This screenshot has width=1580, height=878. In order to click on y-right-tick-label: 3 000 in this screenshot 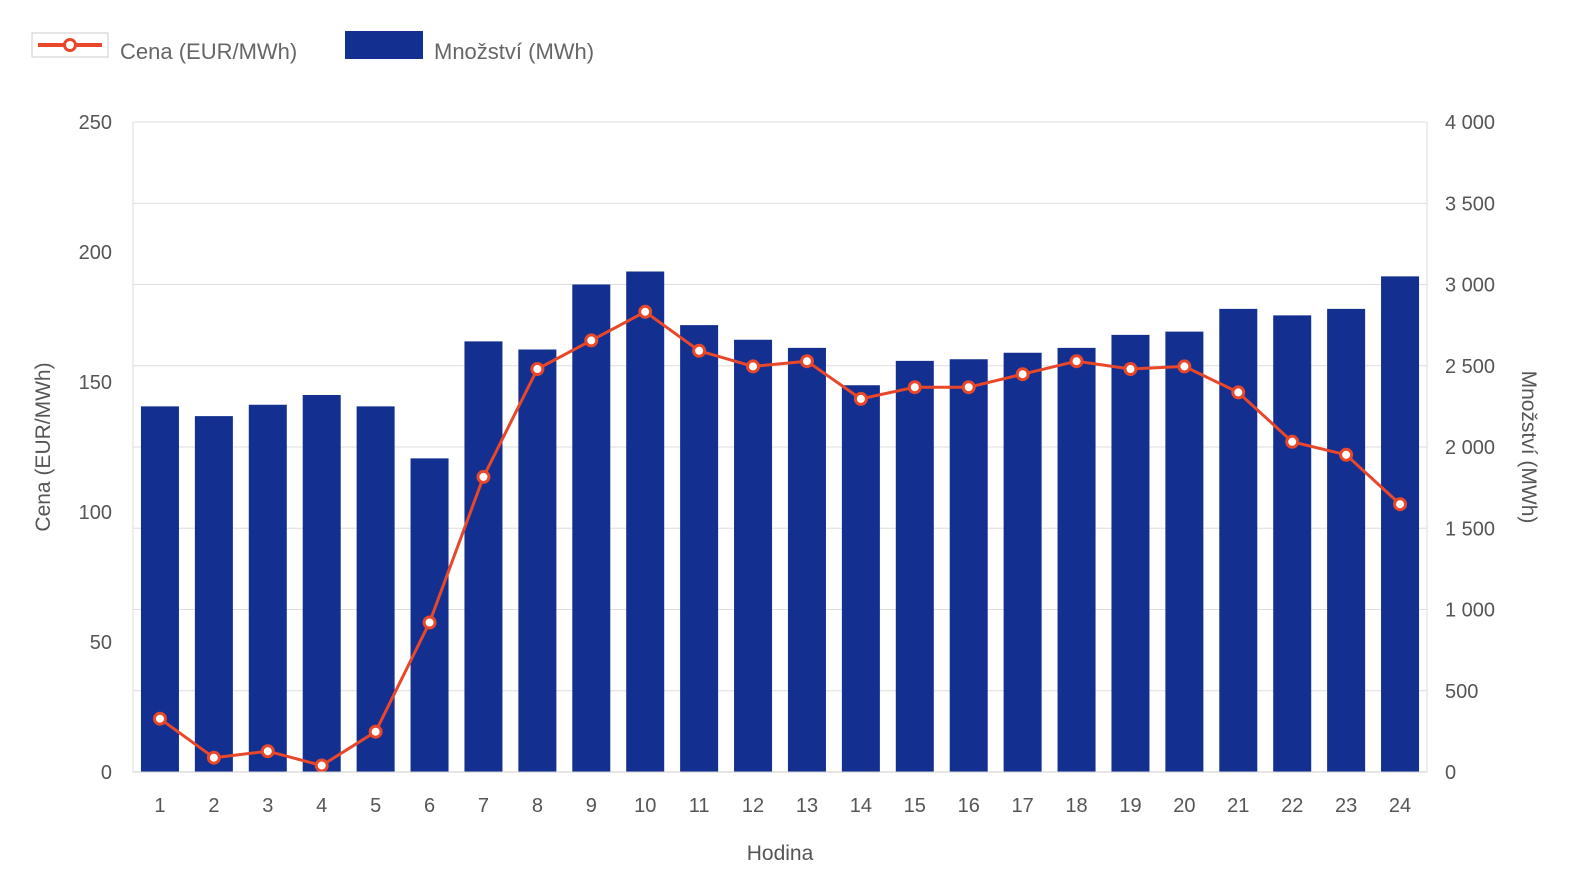, I will do `click(1470, 286)`.